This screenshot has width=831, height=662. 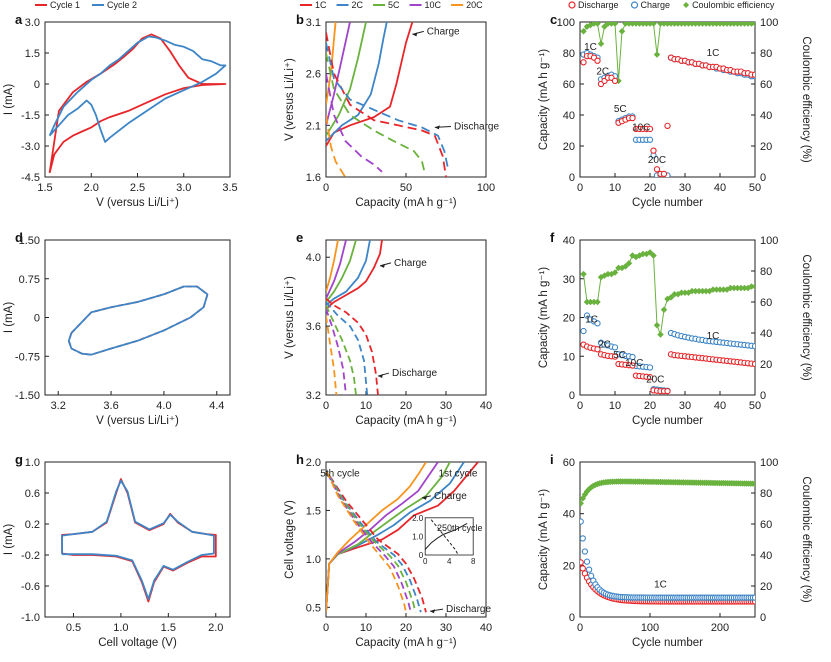 I want to click on plot-area, so click(x=667, y=99).